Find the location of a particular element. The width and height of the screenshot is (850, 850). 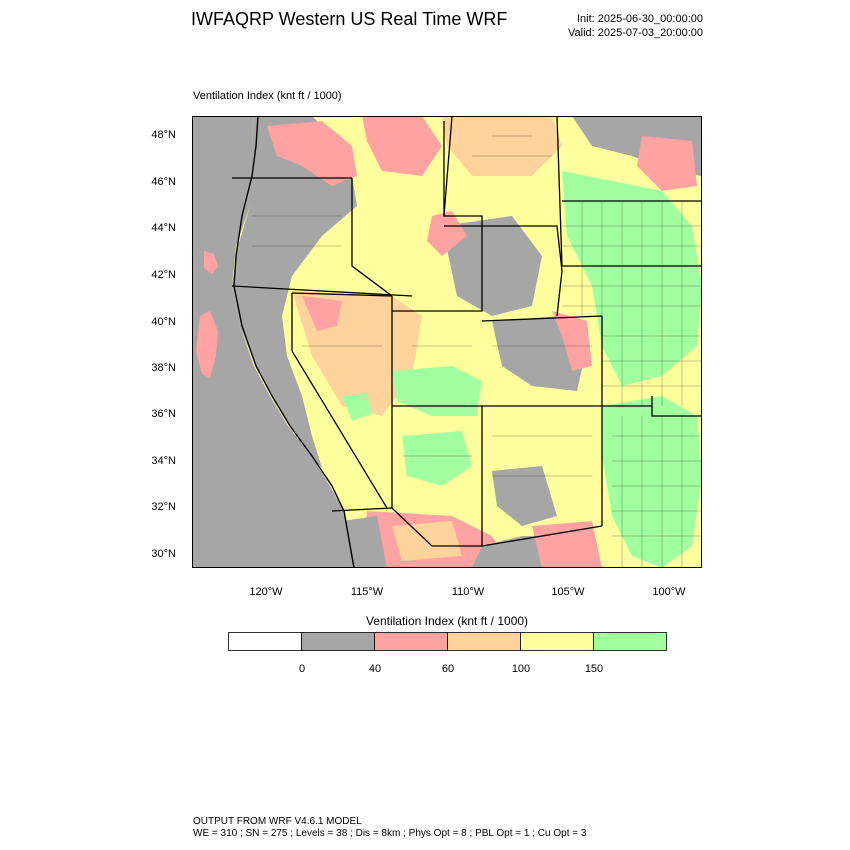

colorbar is located at coordinates (447, 641).